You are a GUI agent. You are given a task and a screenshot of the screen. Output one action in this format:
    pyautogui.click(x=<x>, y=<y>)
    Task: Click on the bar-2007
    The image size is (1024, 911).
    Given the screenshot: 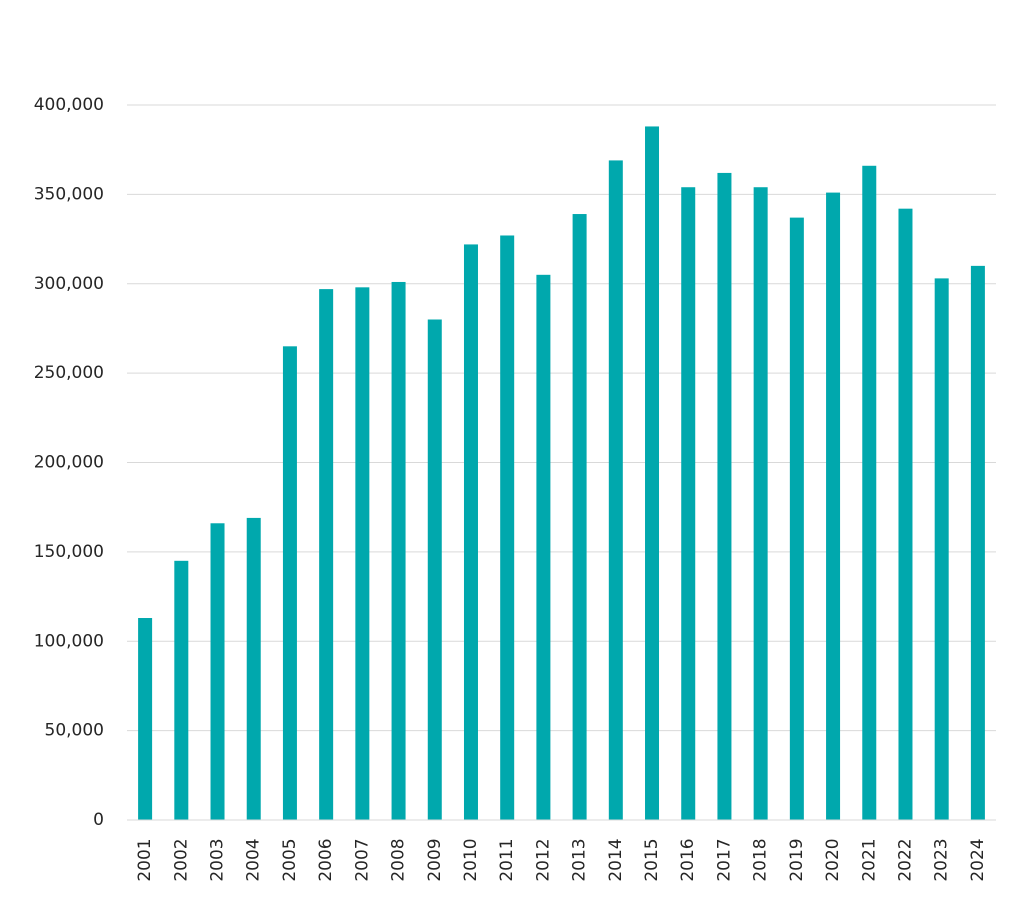 What is the action you would take?
    pyautogui.click(x=362, y=553)
    